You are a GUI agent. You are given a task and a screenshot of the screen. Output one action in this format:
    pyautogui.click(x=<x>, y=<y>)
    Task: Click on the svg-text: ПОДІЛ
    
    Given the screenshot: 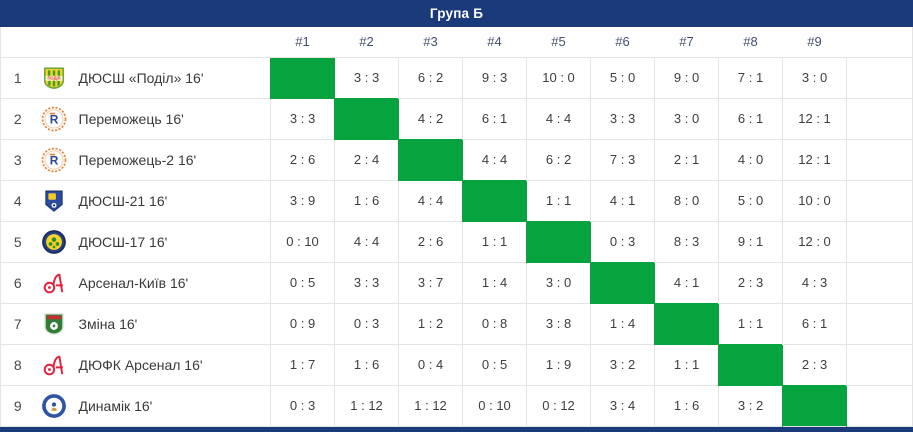 What is the action you would take?
    pyautogui.click(x=53, y=77)
    